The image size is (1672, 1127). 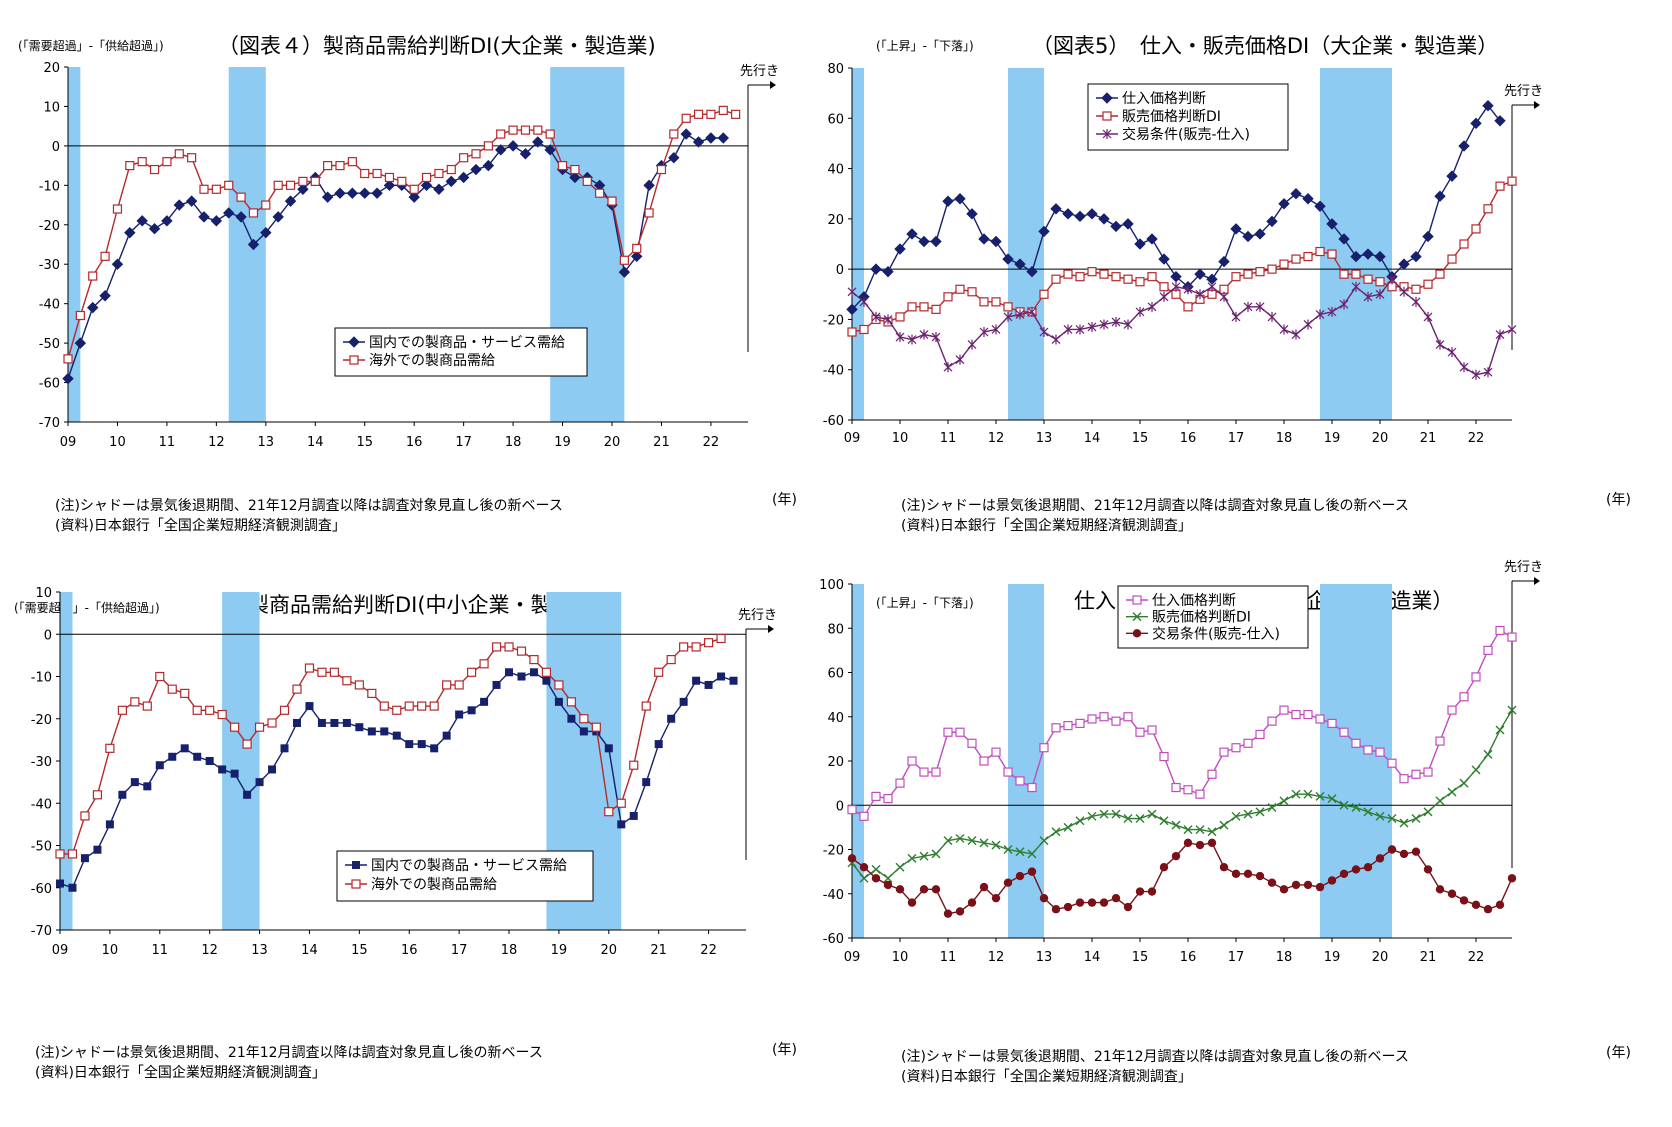 I want to click on x-tick-label: 13, so click(x=1044, y=957).